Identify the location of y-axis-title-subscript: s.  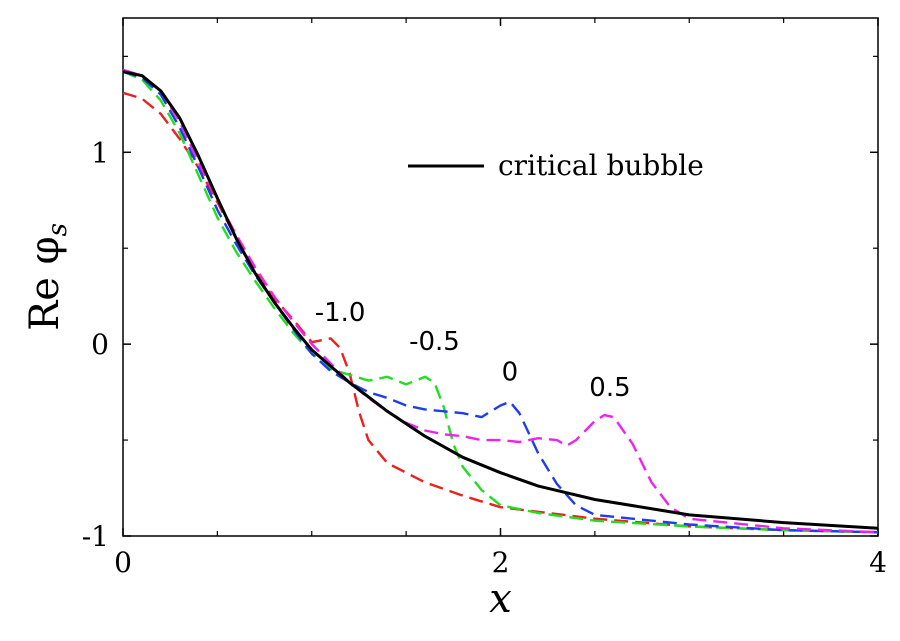
(58, 229).